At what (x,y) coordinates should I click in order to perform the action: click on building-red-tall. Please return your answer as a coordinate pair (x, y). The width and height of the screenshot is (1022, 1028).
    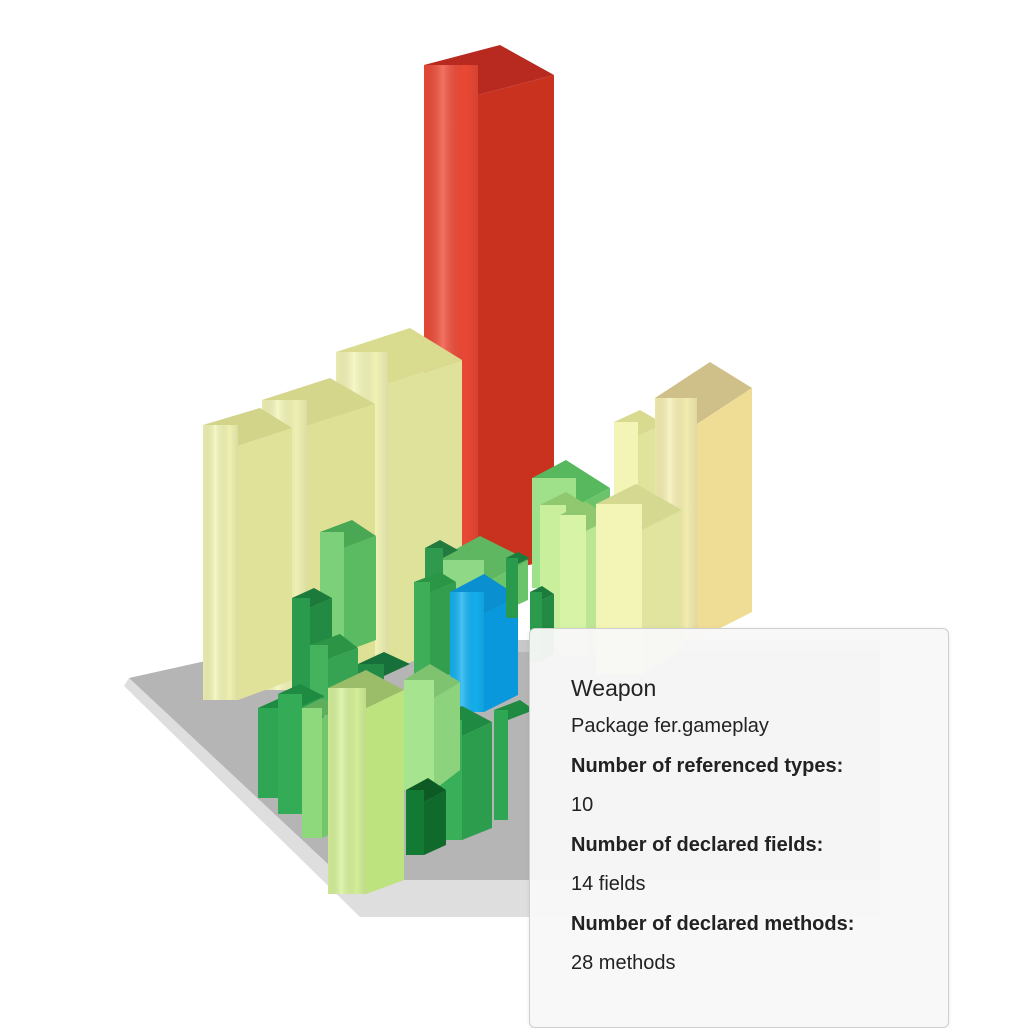
    Looking at the image, I should click on (489, 310).